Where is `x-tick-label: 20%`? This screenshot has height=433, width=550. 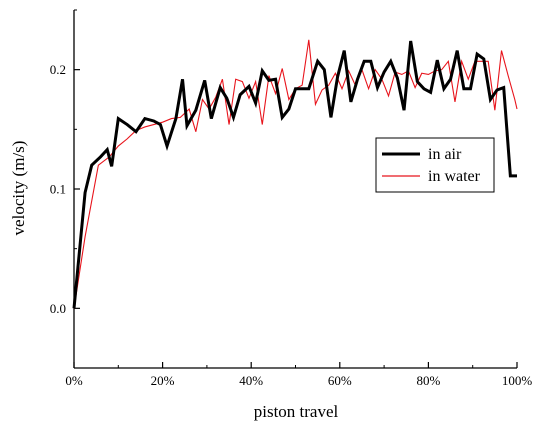 x-tick-label: 20% is located at coordinates (163, 380).